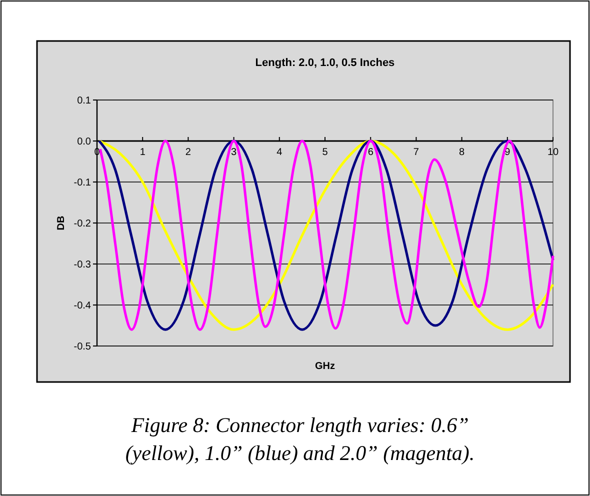 This screenshot has height=496, width=590. I want to click on y-tick-label: -0.2, so click(83, 224).